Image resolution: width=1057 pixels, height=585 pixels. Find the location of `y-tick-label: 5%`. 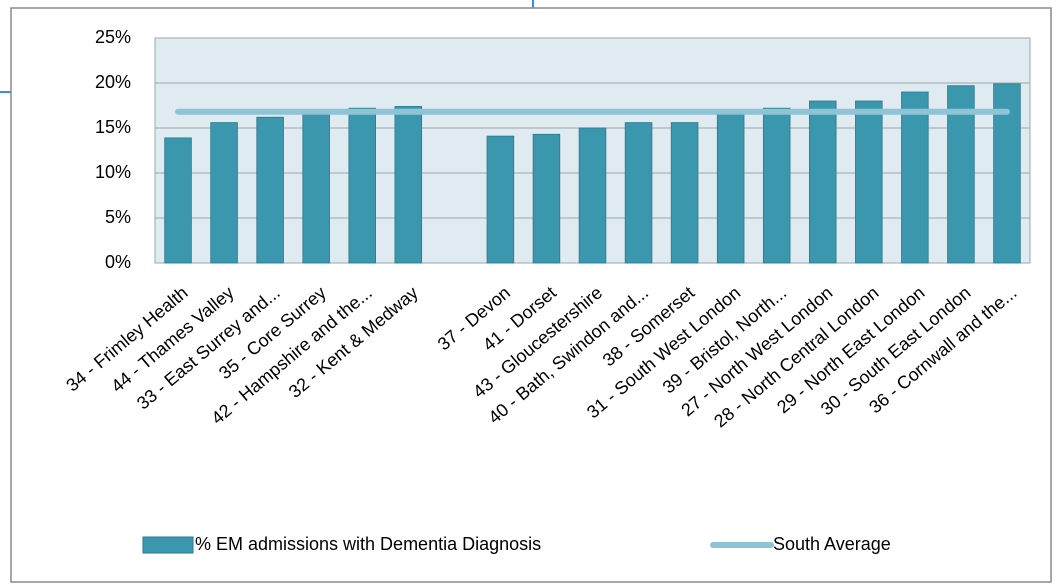

y-tick-label: 5% is located at coordinates (118, 217).